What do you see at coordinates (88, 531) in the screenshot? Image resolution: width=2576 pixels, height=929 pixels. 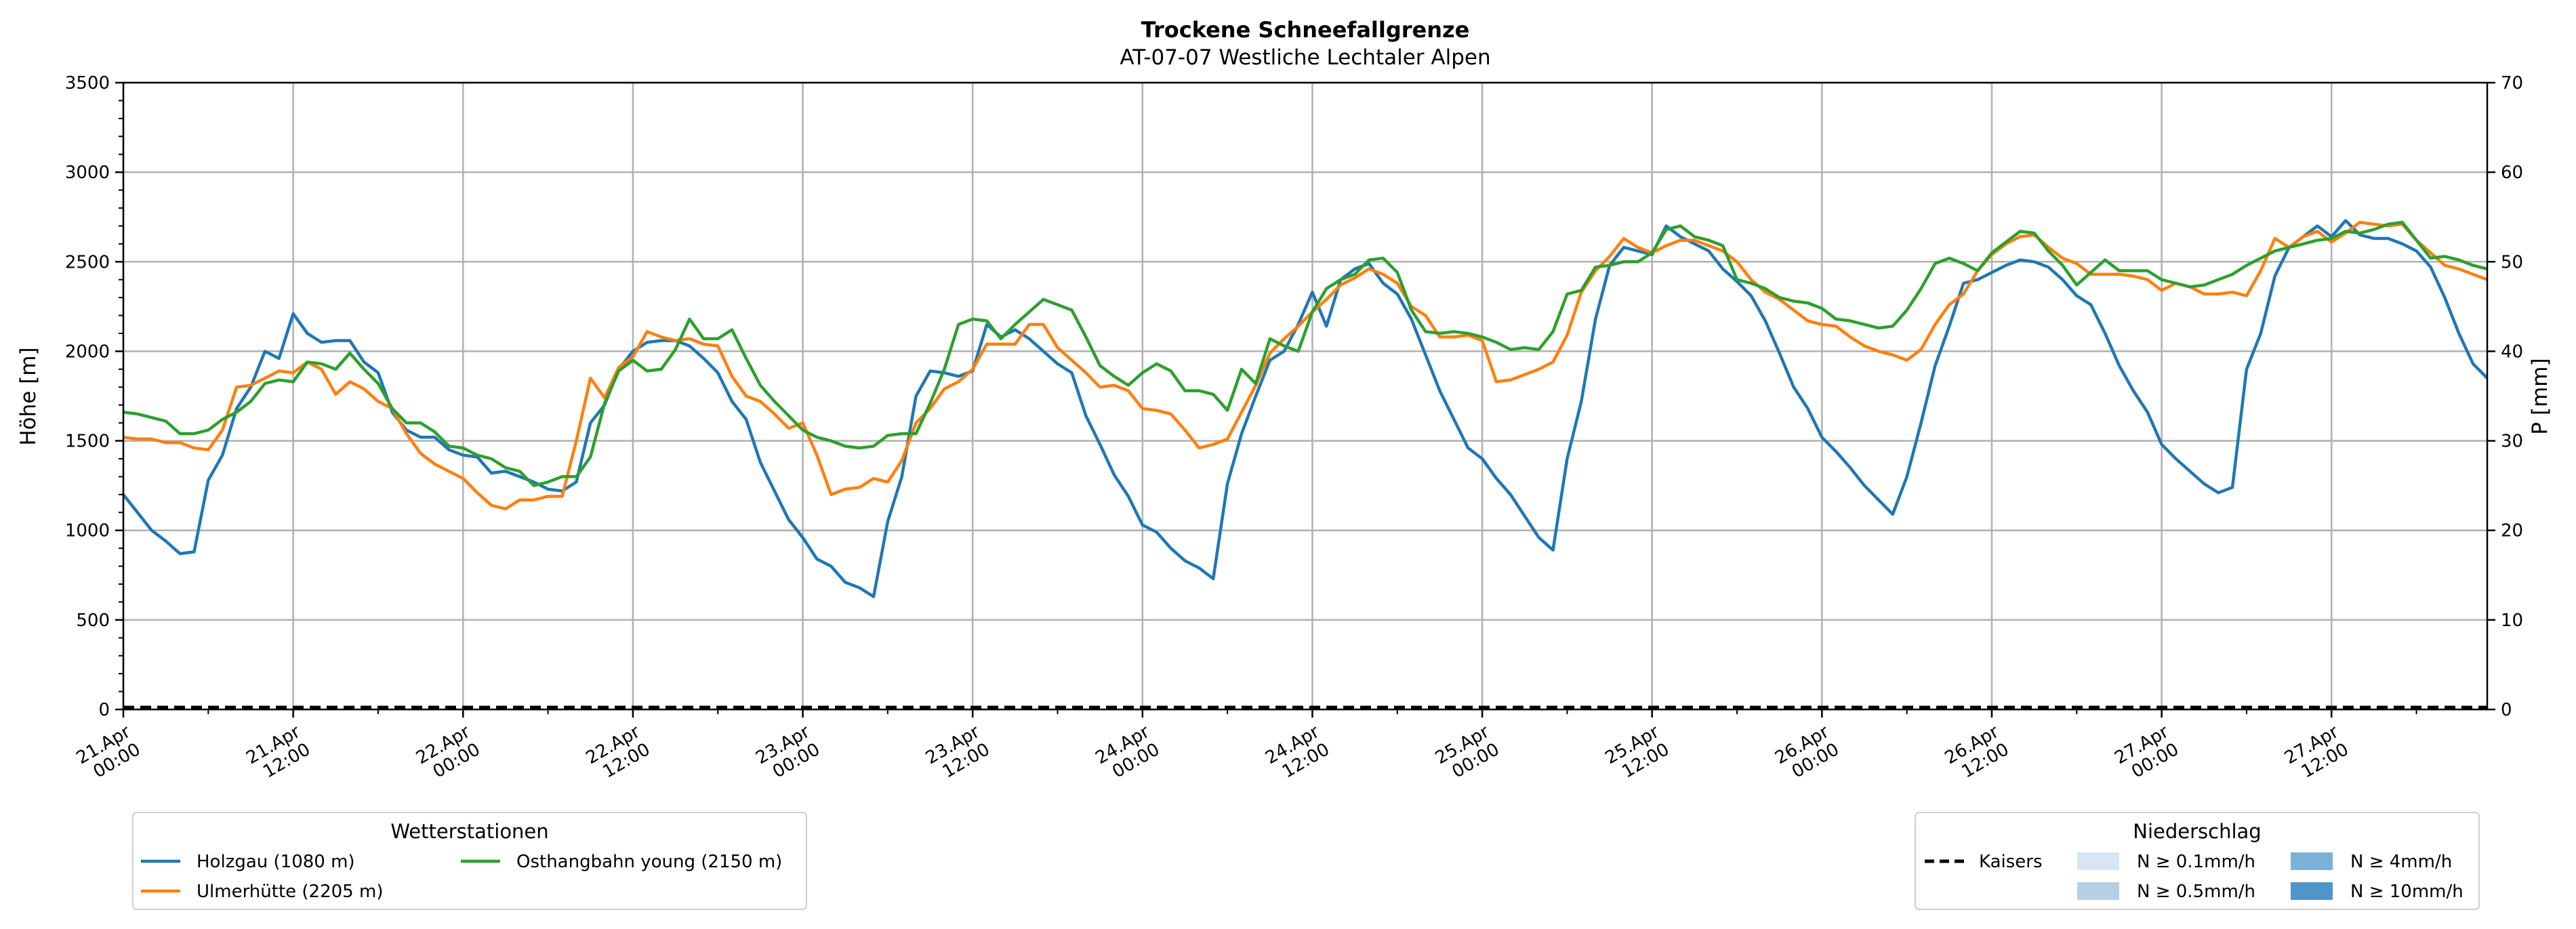 I see `y-tick-label: 1000` at bounding box center [88, 531].